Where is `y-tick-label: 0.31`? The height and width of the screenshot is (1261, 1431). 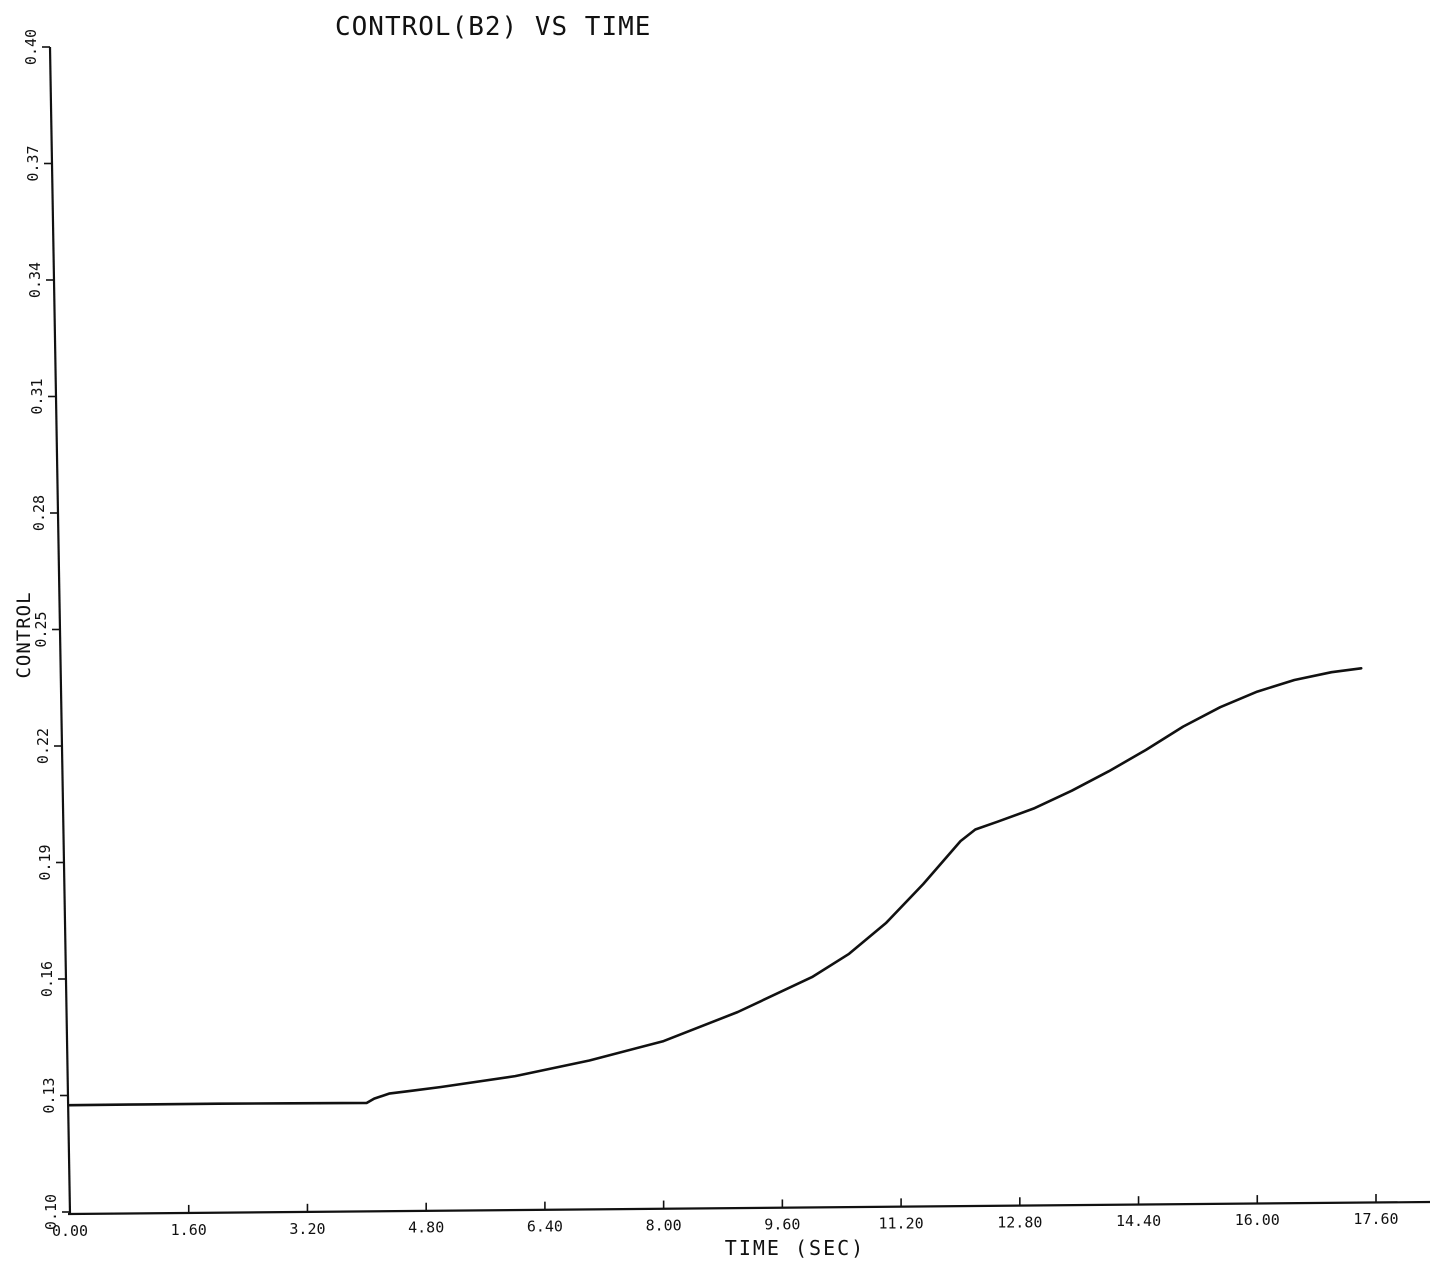 y-tick-label: 0.31 is located at coordinates (37, 396).